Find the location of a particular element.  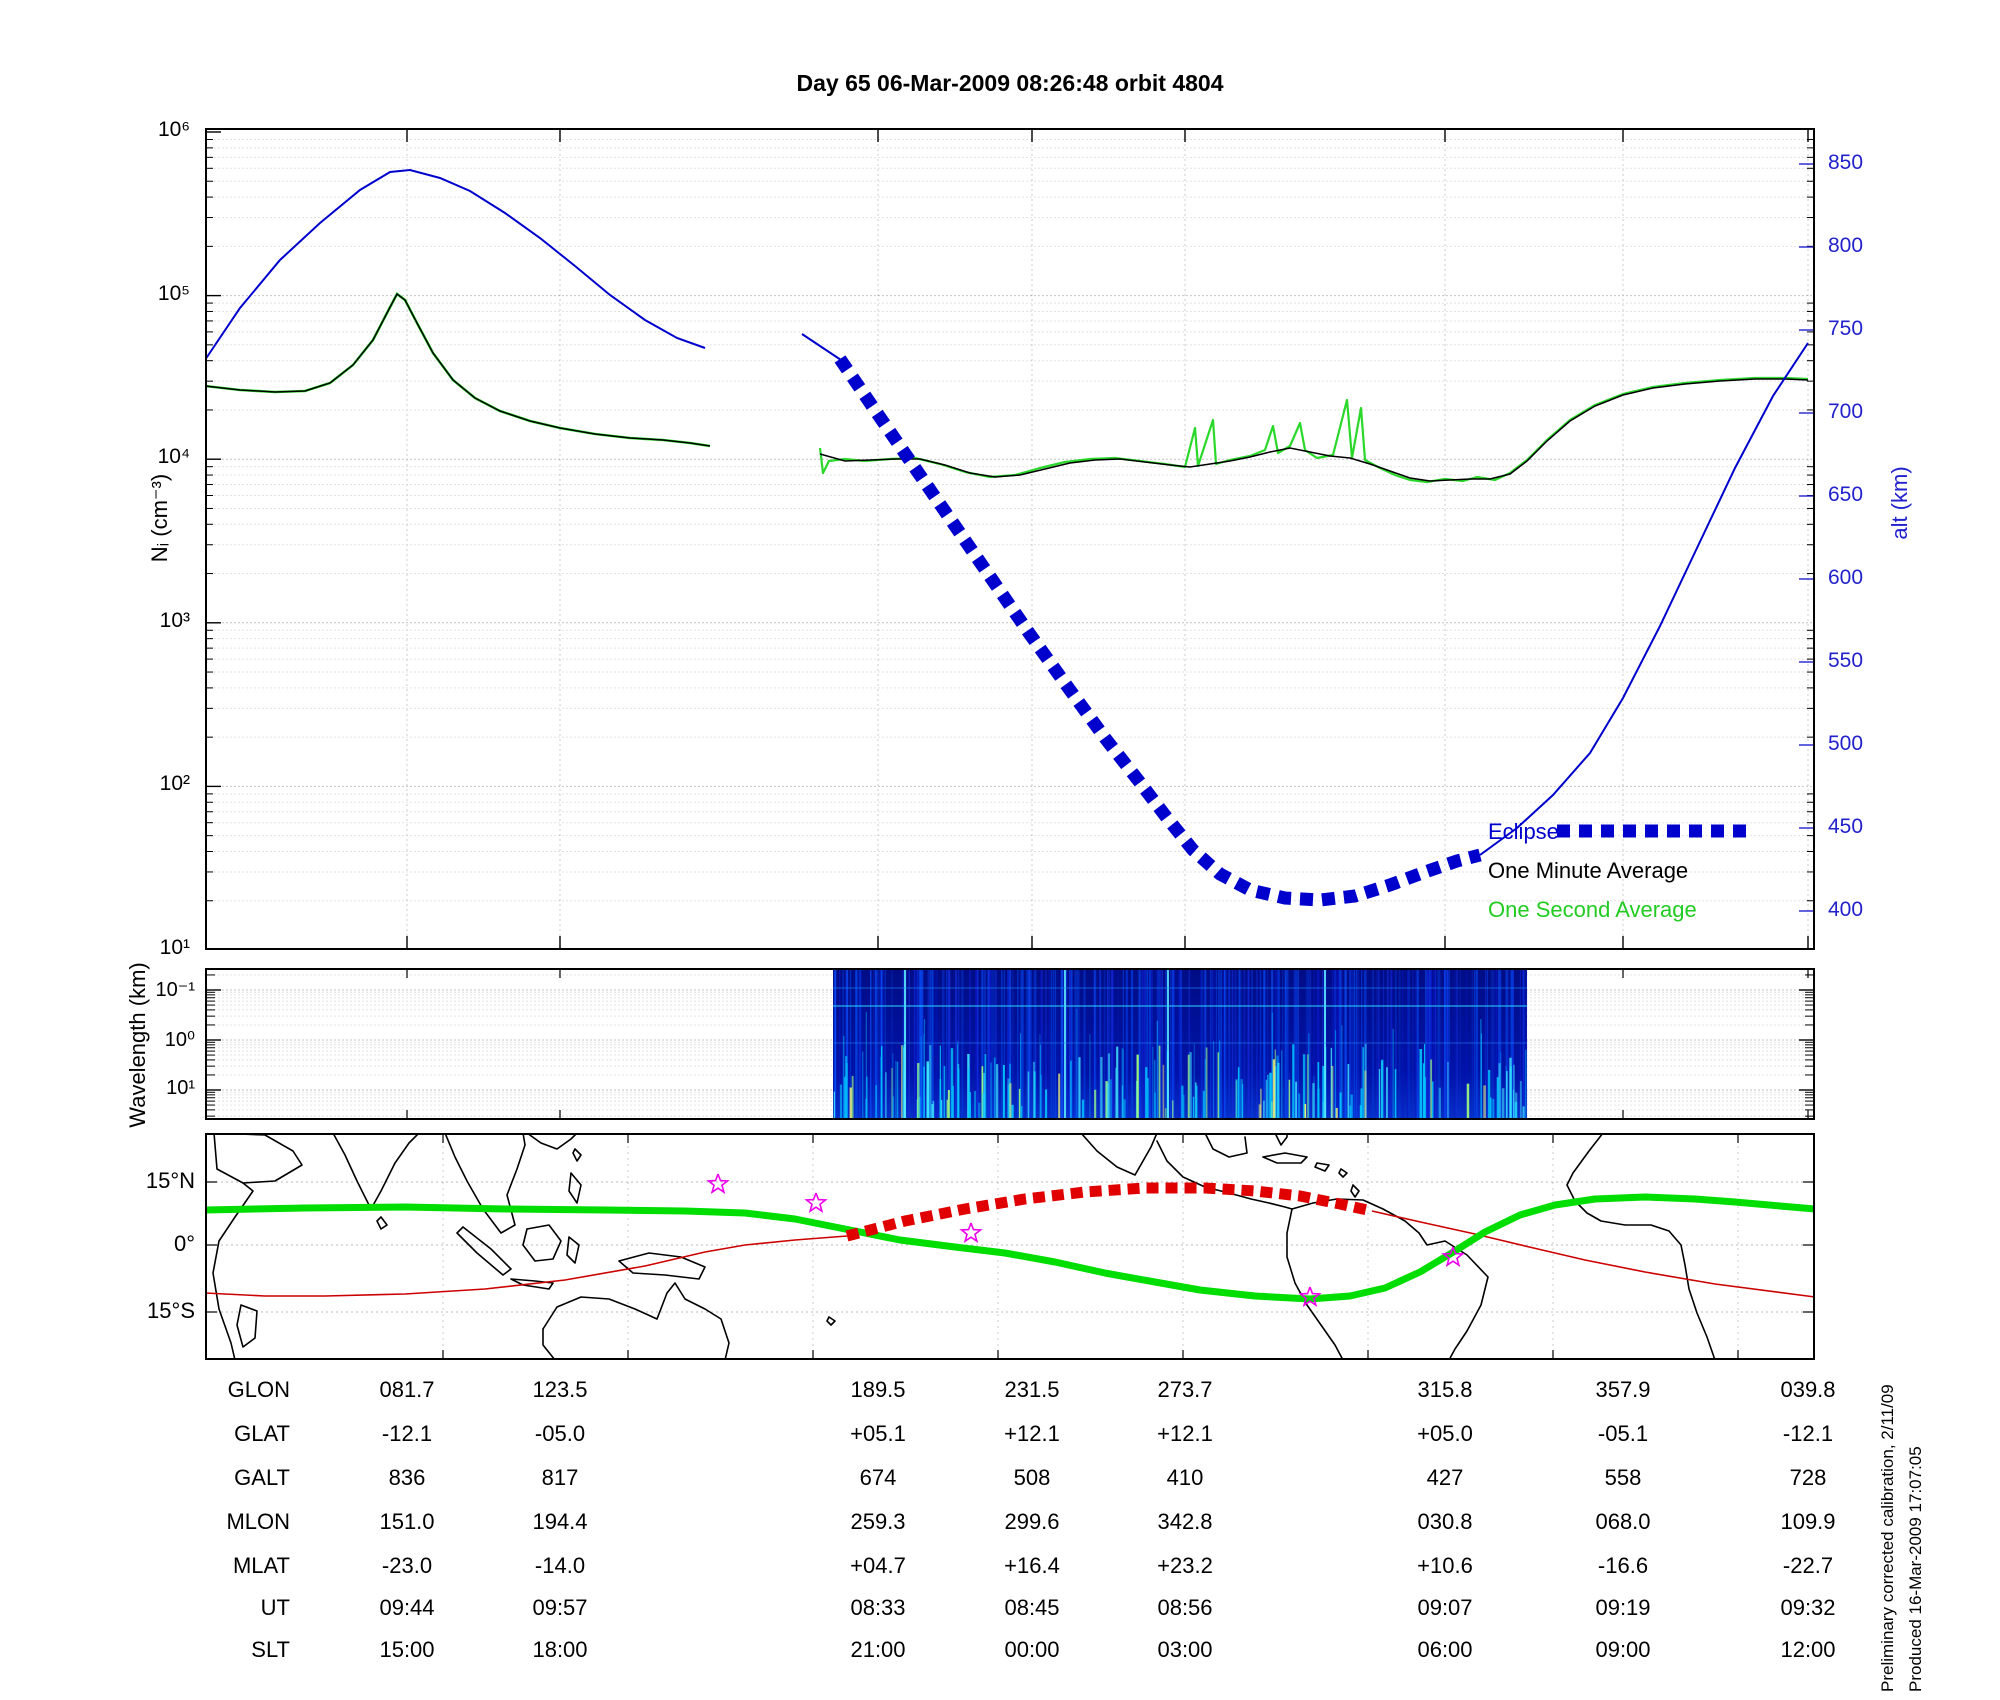

table-cell: 03:00 is located at coordinates (1185, 1649).